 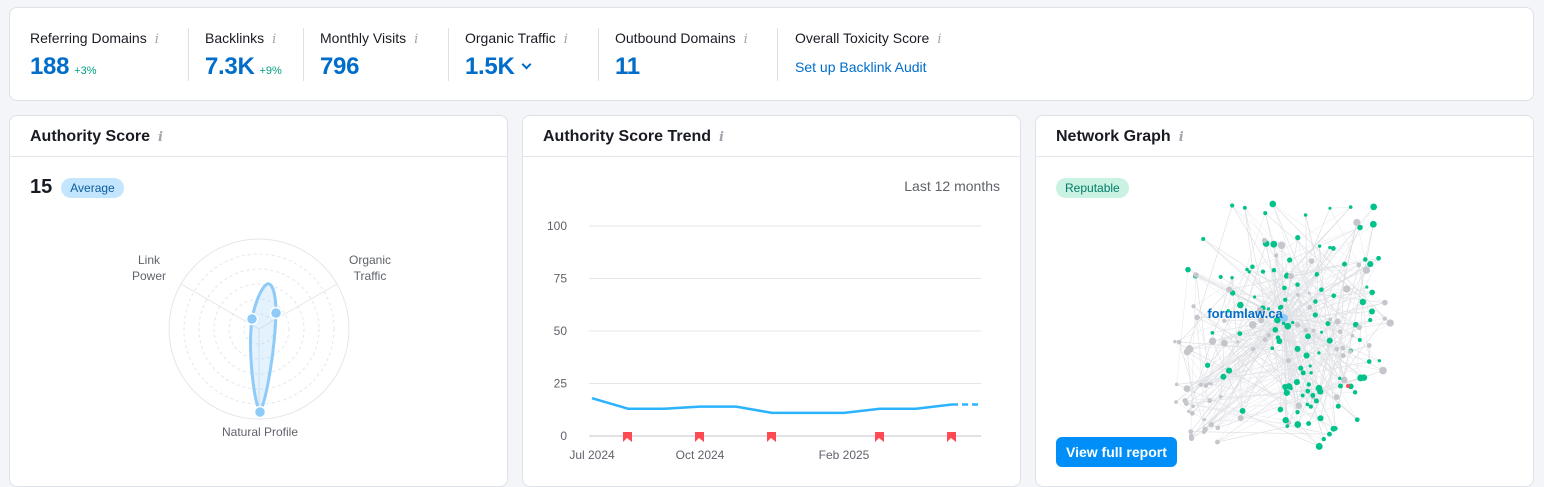 What do you see at coordinates (627, 66) in the screenshot?
I see `metric-value: 11` at bounding box center [627, 66].